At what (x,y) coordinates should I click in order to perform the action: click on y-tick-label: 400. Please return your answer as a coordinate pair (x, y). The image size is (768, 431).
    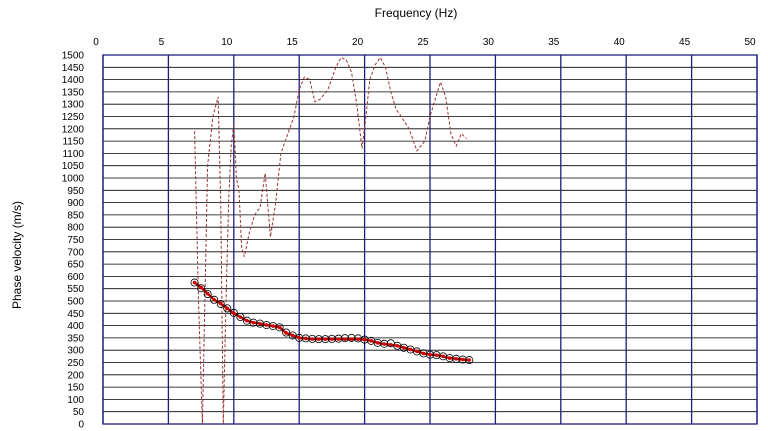
    Looking at the image, I should click on (75, 326).